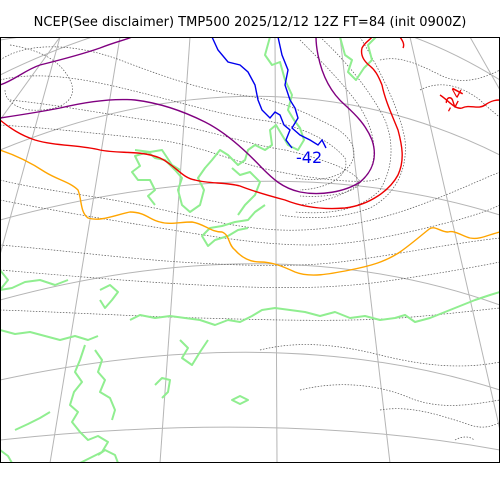  I want to click on contour-label-minus-42: -42, so click(309, 157).